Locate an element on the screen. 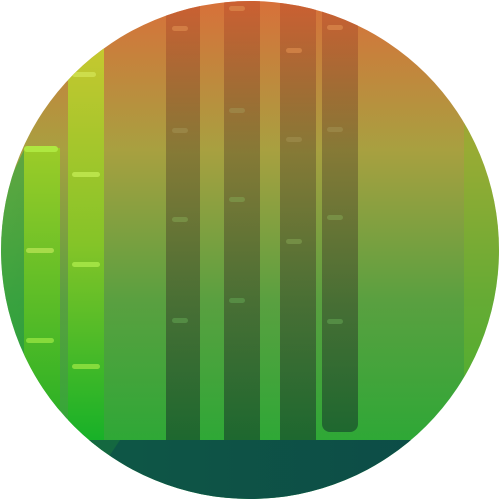 The height and width of the screenshot is (500, 500). ground is located at coordinates (250, 469).